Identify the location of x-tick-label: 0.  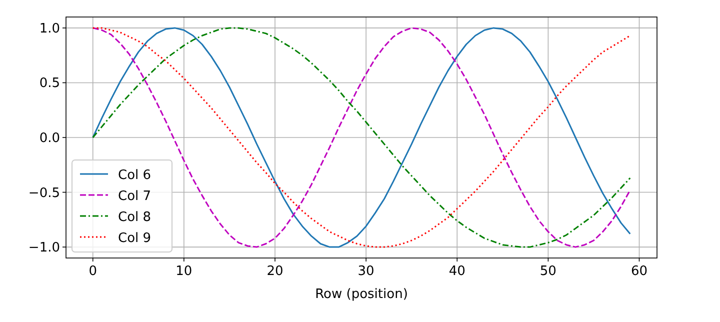
(93, 271).